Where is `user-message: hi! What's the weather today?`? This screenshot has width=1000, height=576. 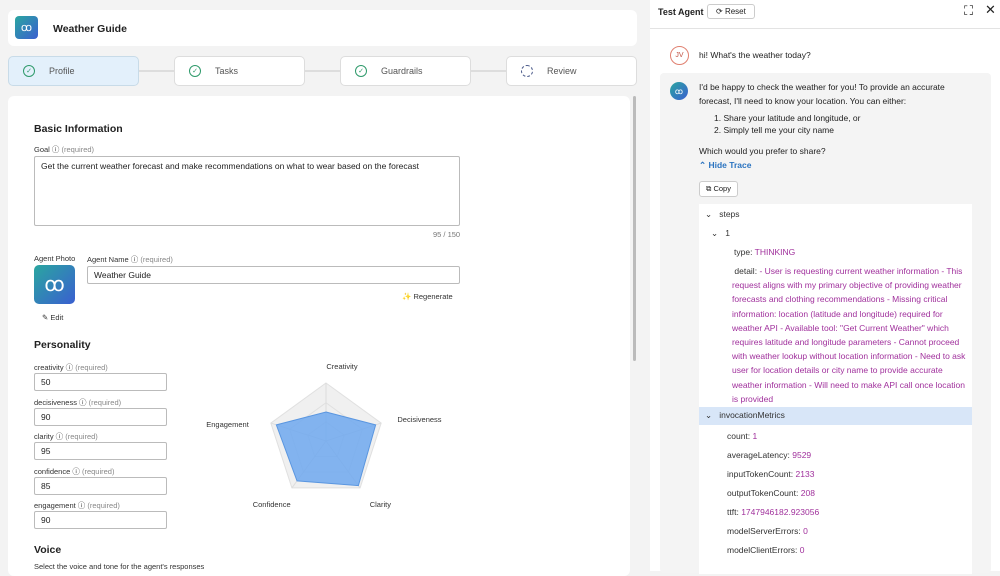
user-message: hi! What's the weather today? is located at coordinates (755, 55).